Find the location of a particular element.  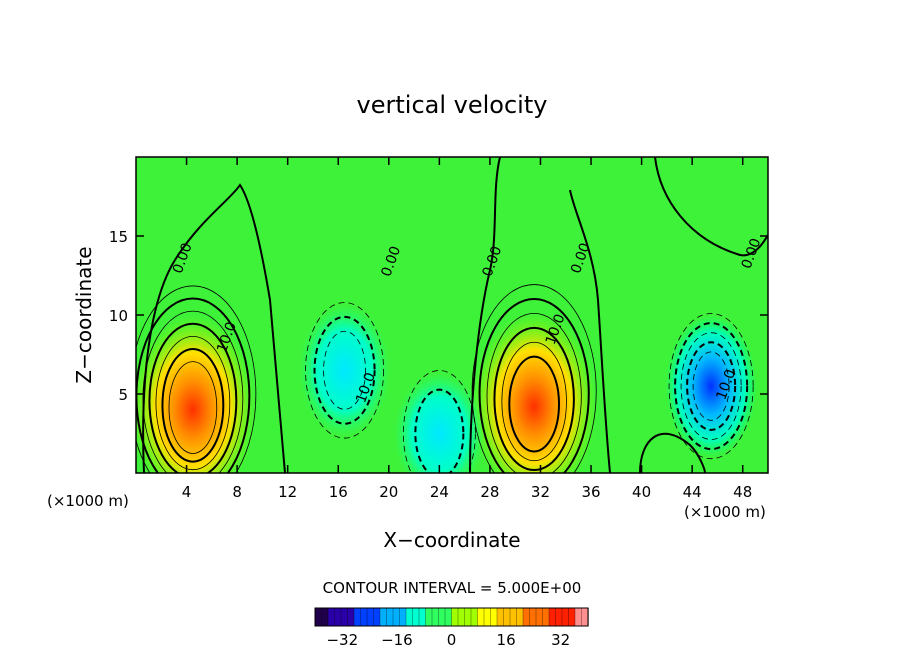

x-tick-label-5: 24 is located at coordinates (439, 492).